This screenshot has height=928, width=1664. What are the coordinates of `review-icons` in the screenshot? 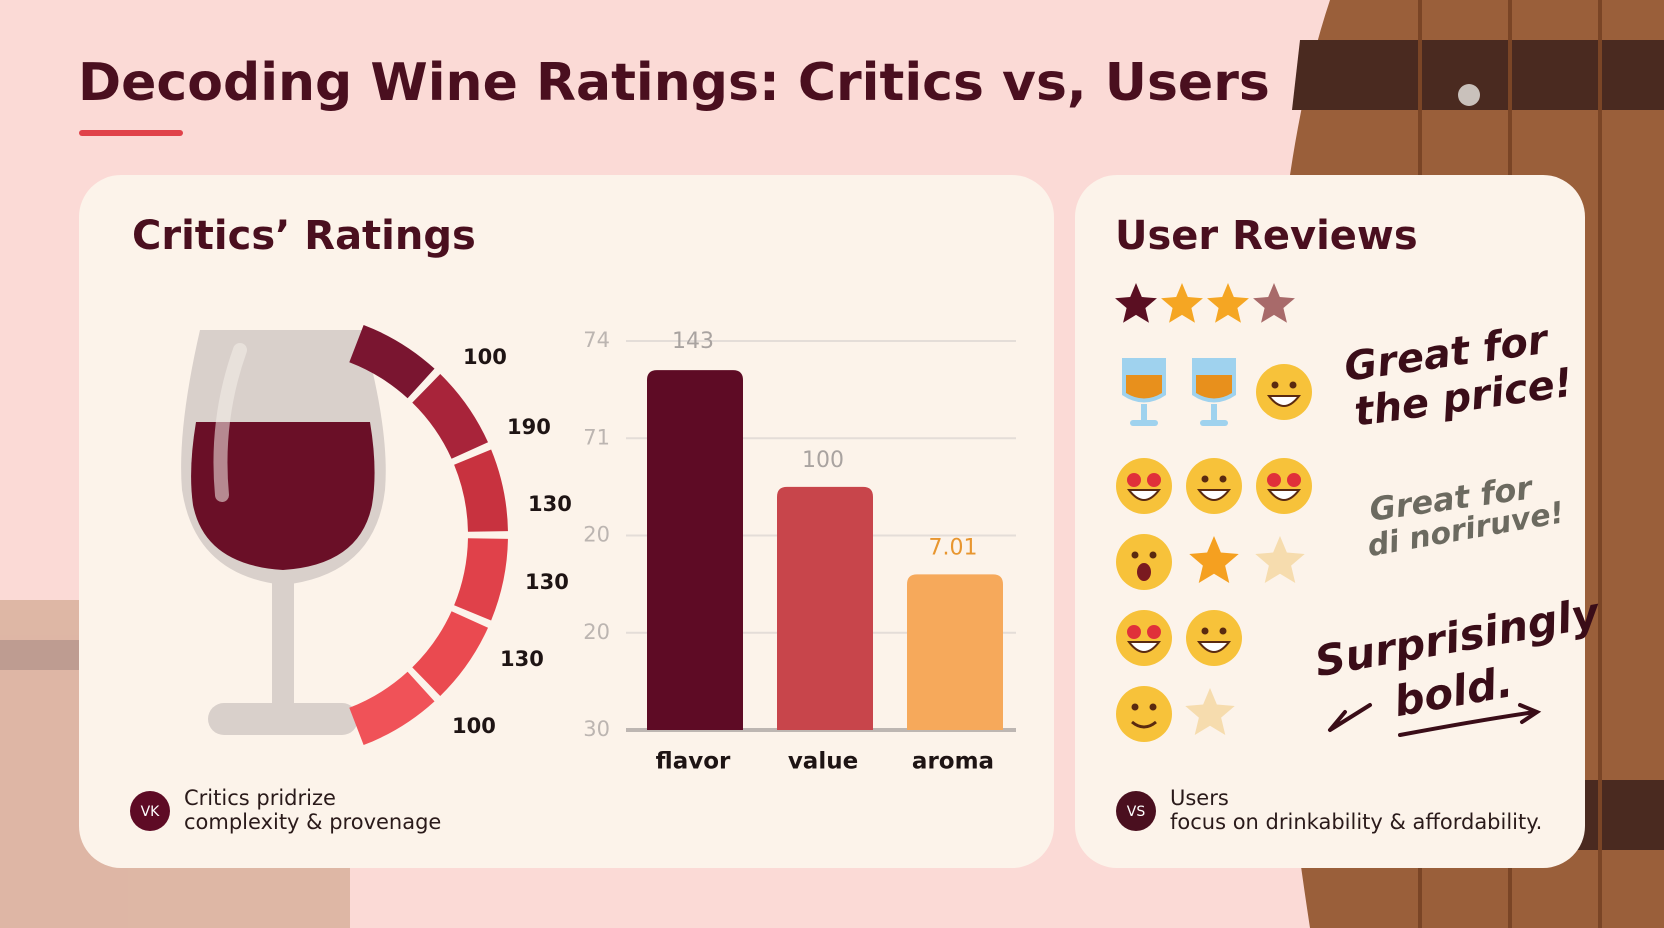 It's located at (1213, 512).